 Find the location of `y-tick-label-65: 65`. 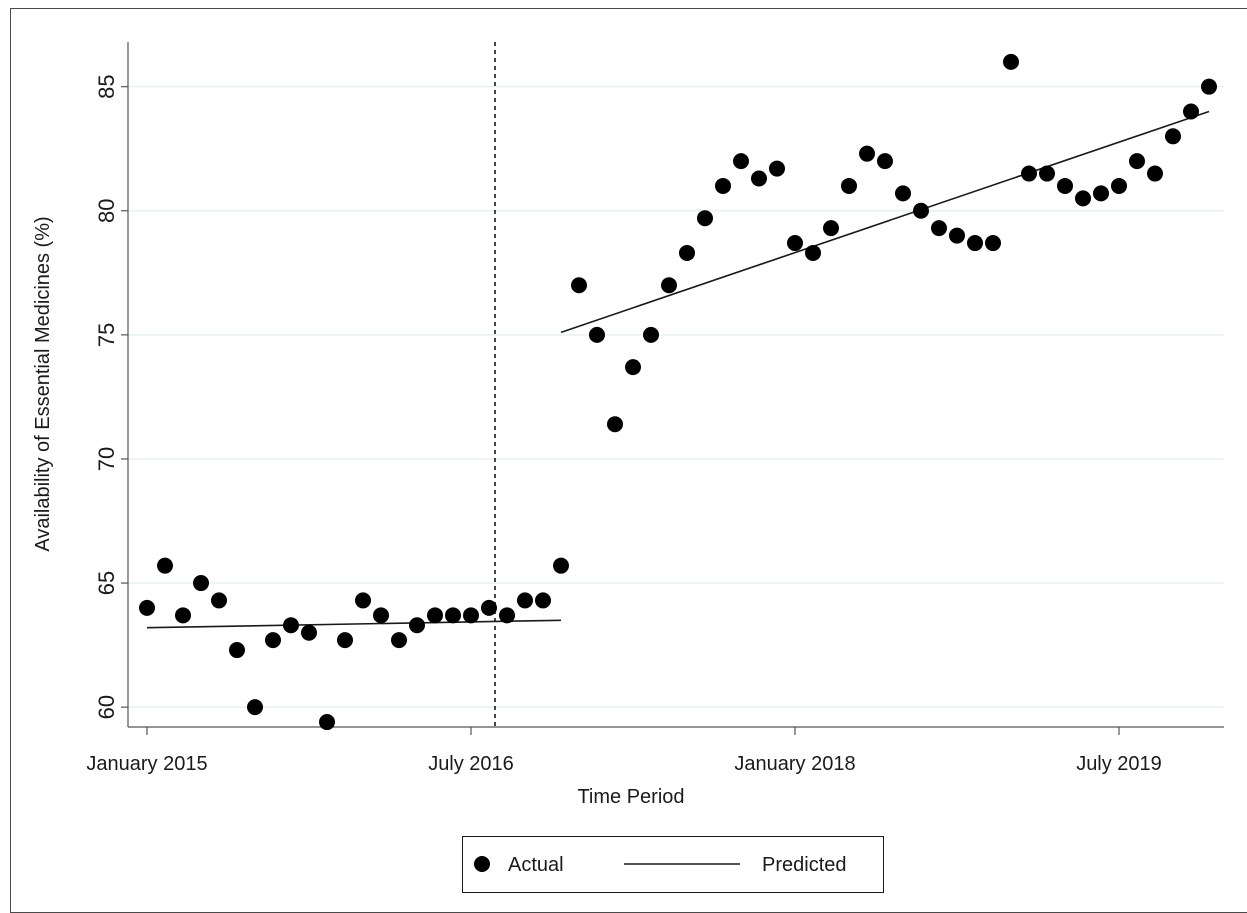

y-tick-label-65: 65 is located at coordinates (106, 583).